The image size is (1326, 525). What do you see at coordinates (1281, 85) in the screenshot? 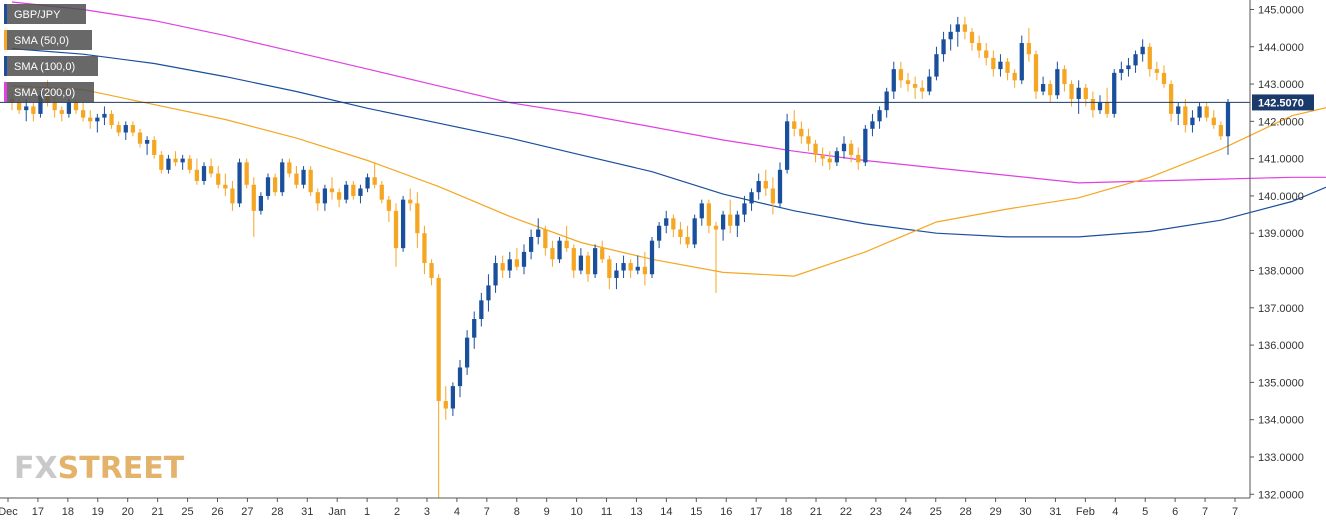
I see `y-tick-label: 143.0000` at bounding box center [1281, 85].